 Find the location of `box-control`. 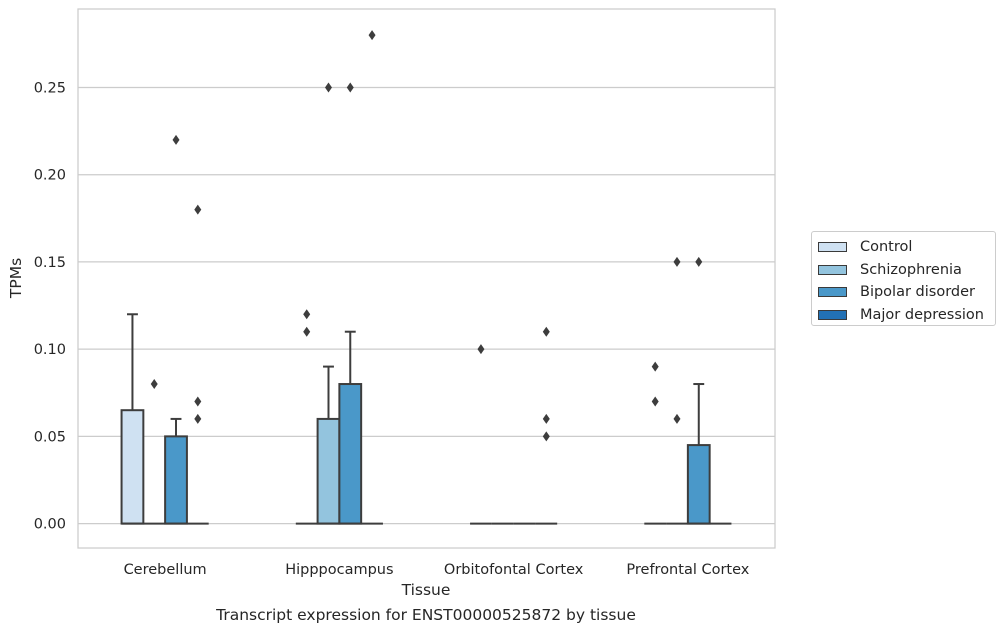

box-control is located at coordinates (132, 419).